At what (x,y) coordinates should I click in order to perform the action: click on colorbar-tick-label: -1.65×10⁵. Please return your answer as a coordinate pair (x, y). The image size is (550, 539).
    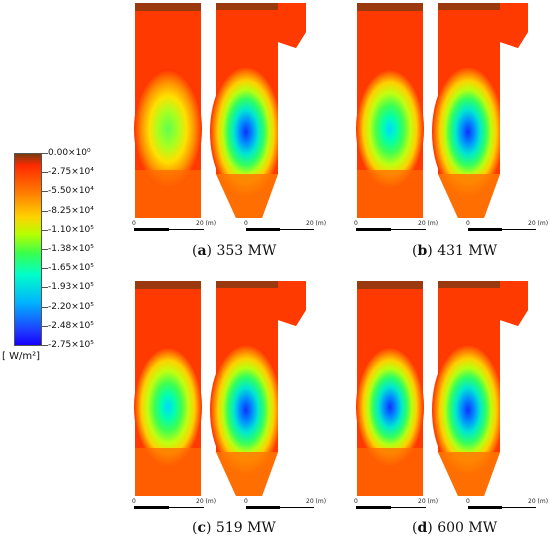
    Looking at the image, I should click on (71, 268).